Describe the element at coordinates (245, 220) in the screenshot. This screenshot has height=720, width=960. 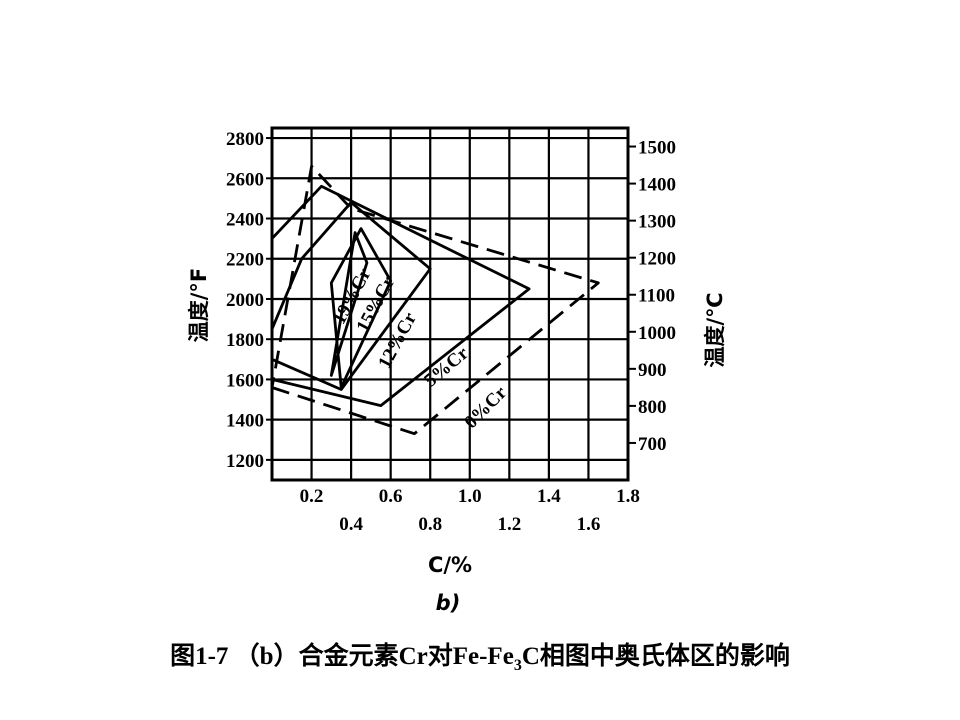
I see `y-left-tick-label: 2400` at that location.